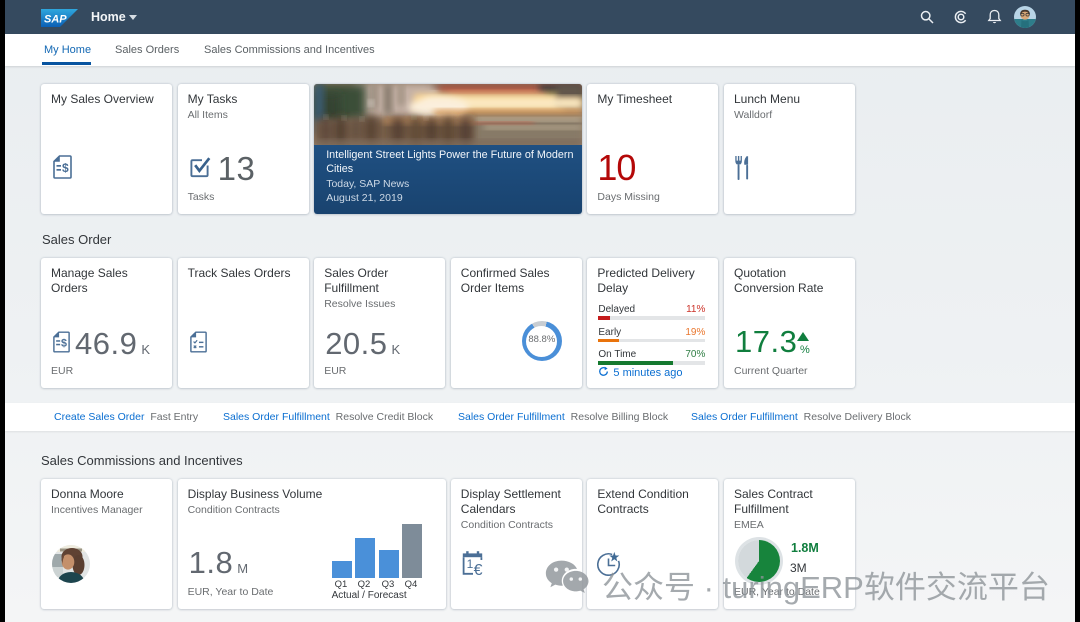 Image resolution: width=1080 pixels, height=622 pixels. Describe the element at coordinates (55, 20) in the screenshot. I see `svg-text: SAP` at that location.